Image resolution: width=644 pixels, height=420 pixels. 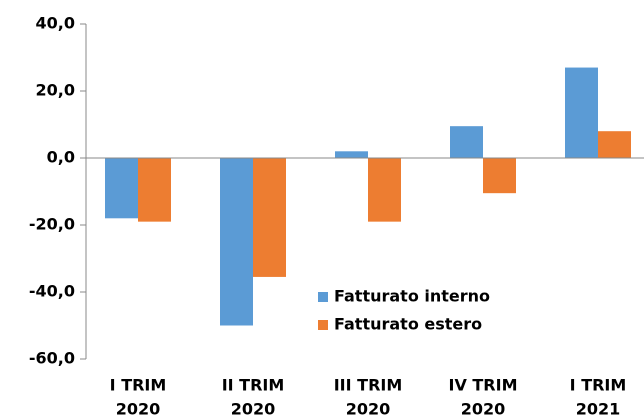 What do you see at coordinates (52, 224) in the screenshot?
I see `y-tick-label: -20,0` at bounding box center [52, 224].